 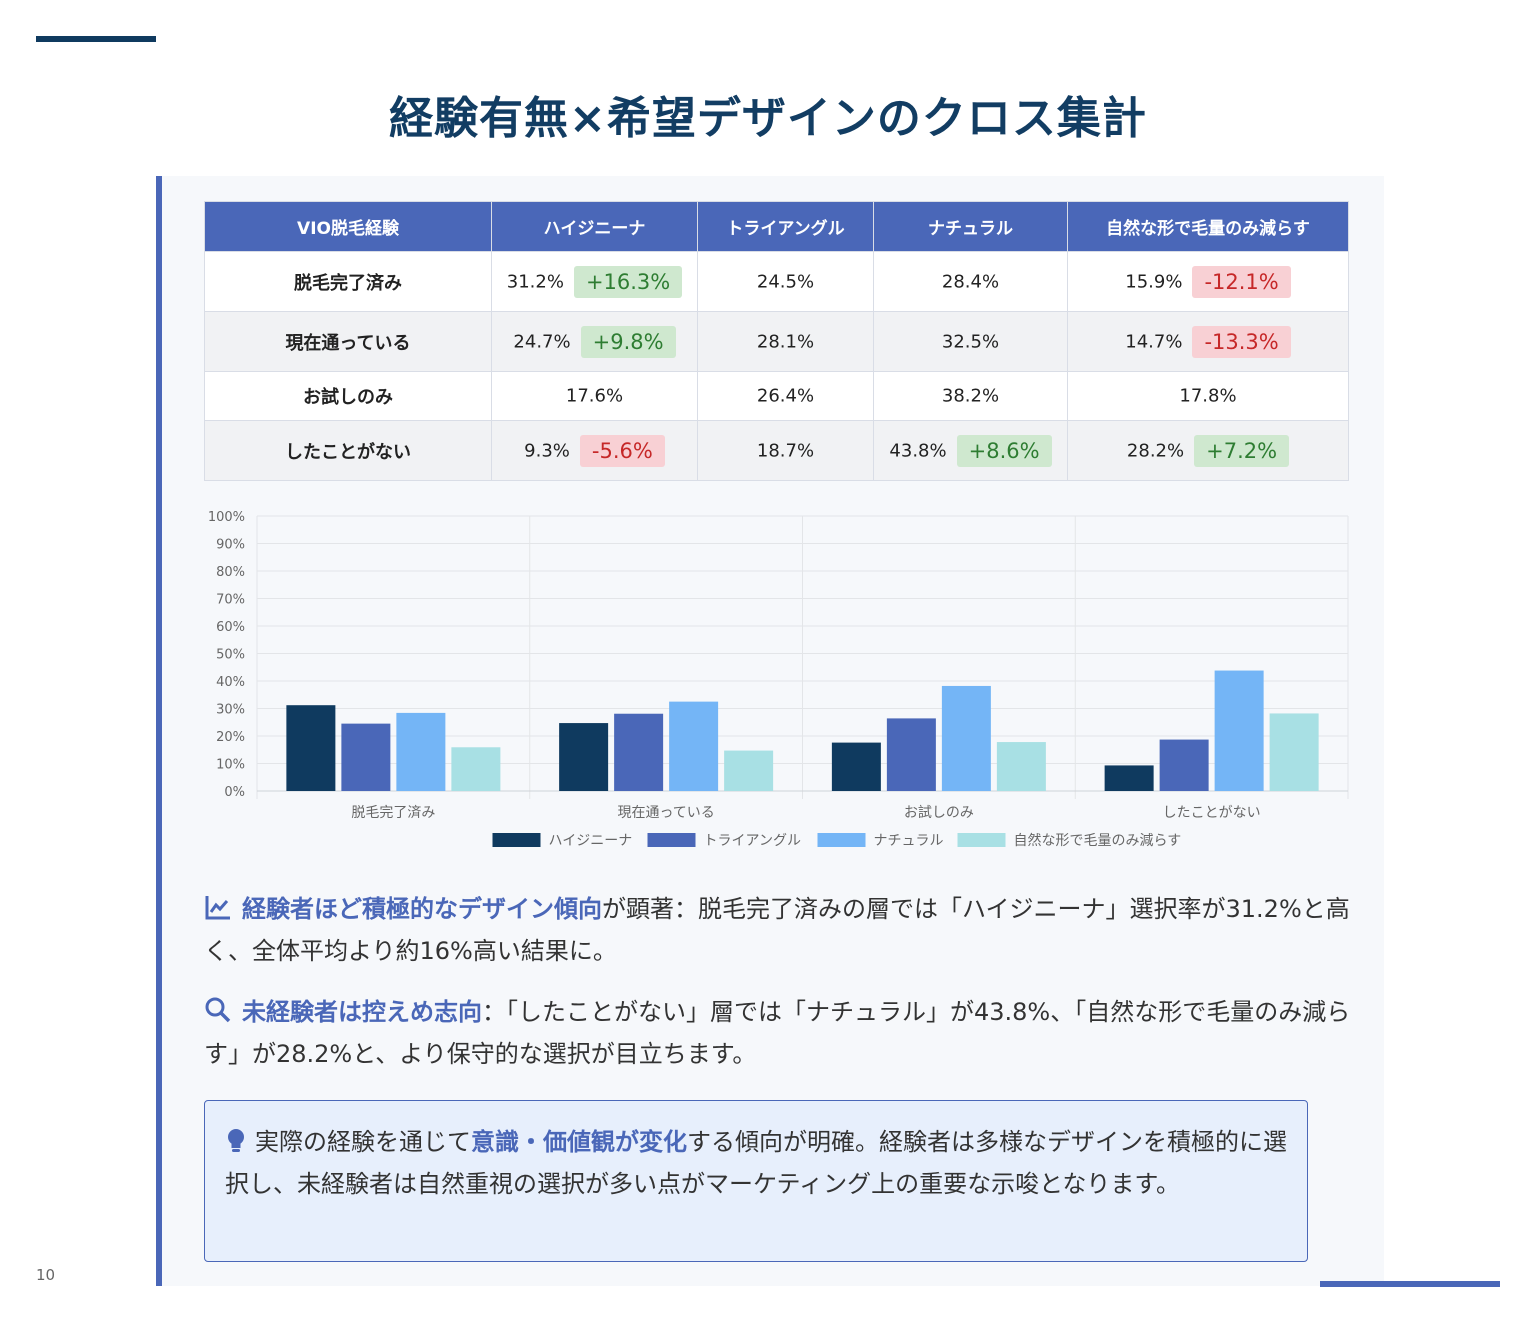 What do you see at coordinates (348, 450) in the screenshot?
I see `row-label: したことがない` at bounding box center [348, 450].